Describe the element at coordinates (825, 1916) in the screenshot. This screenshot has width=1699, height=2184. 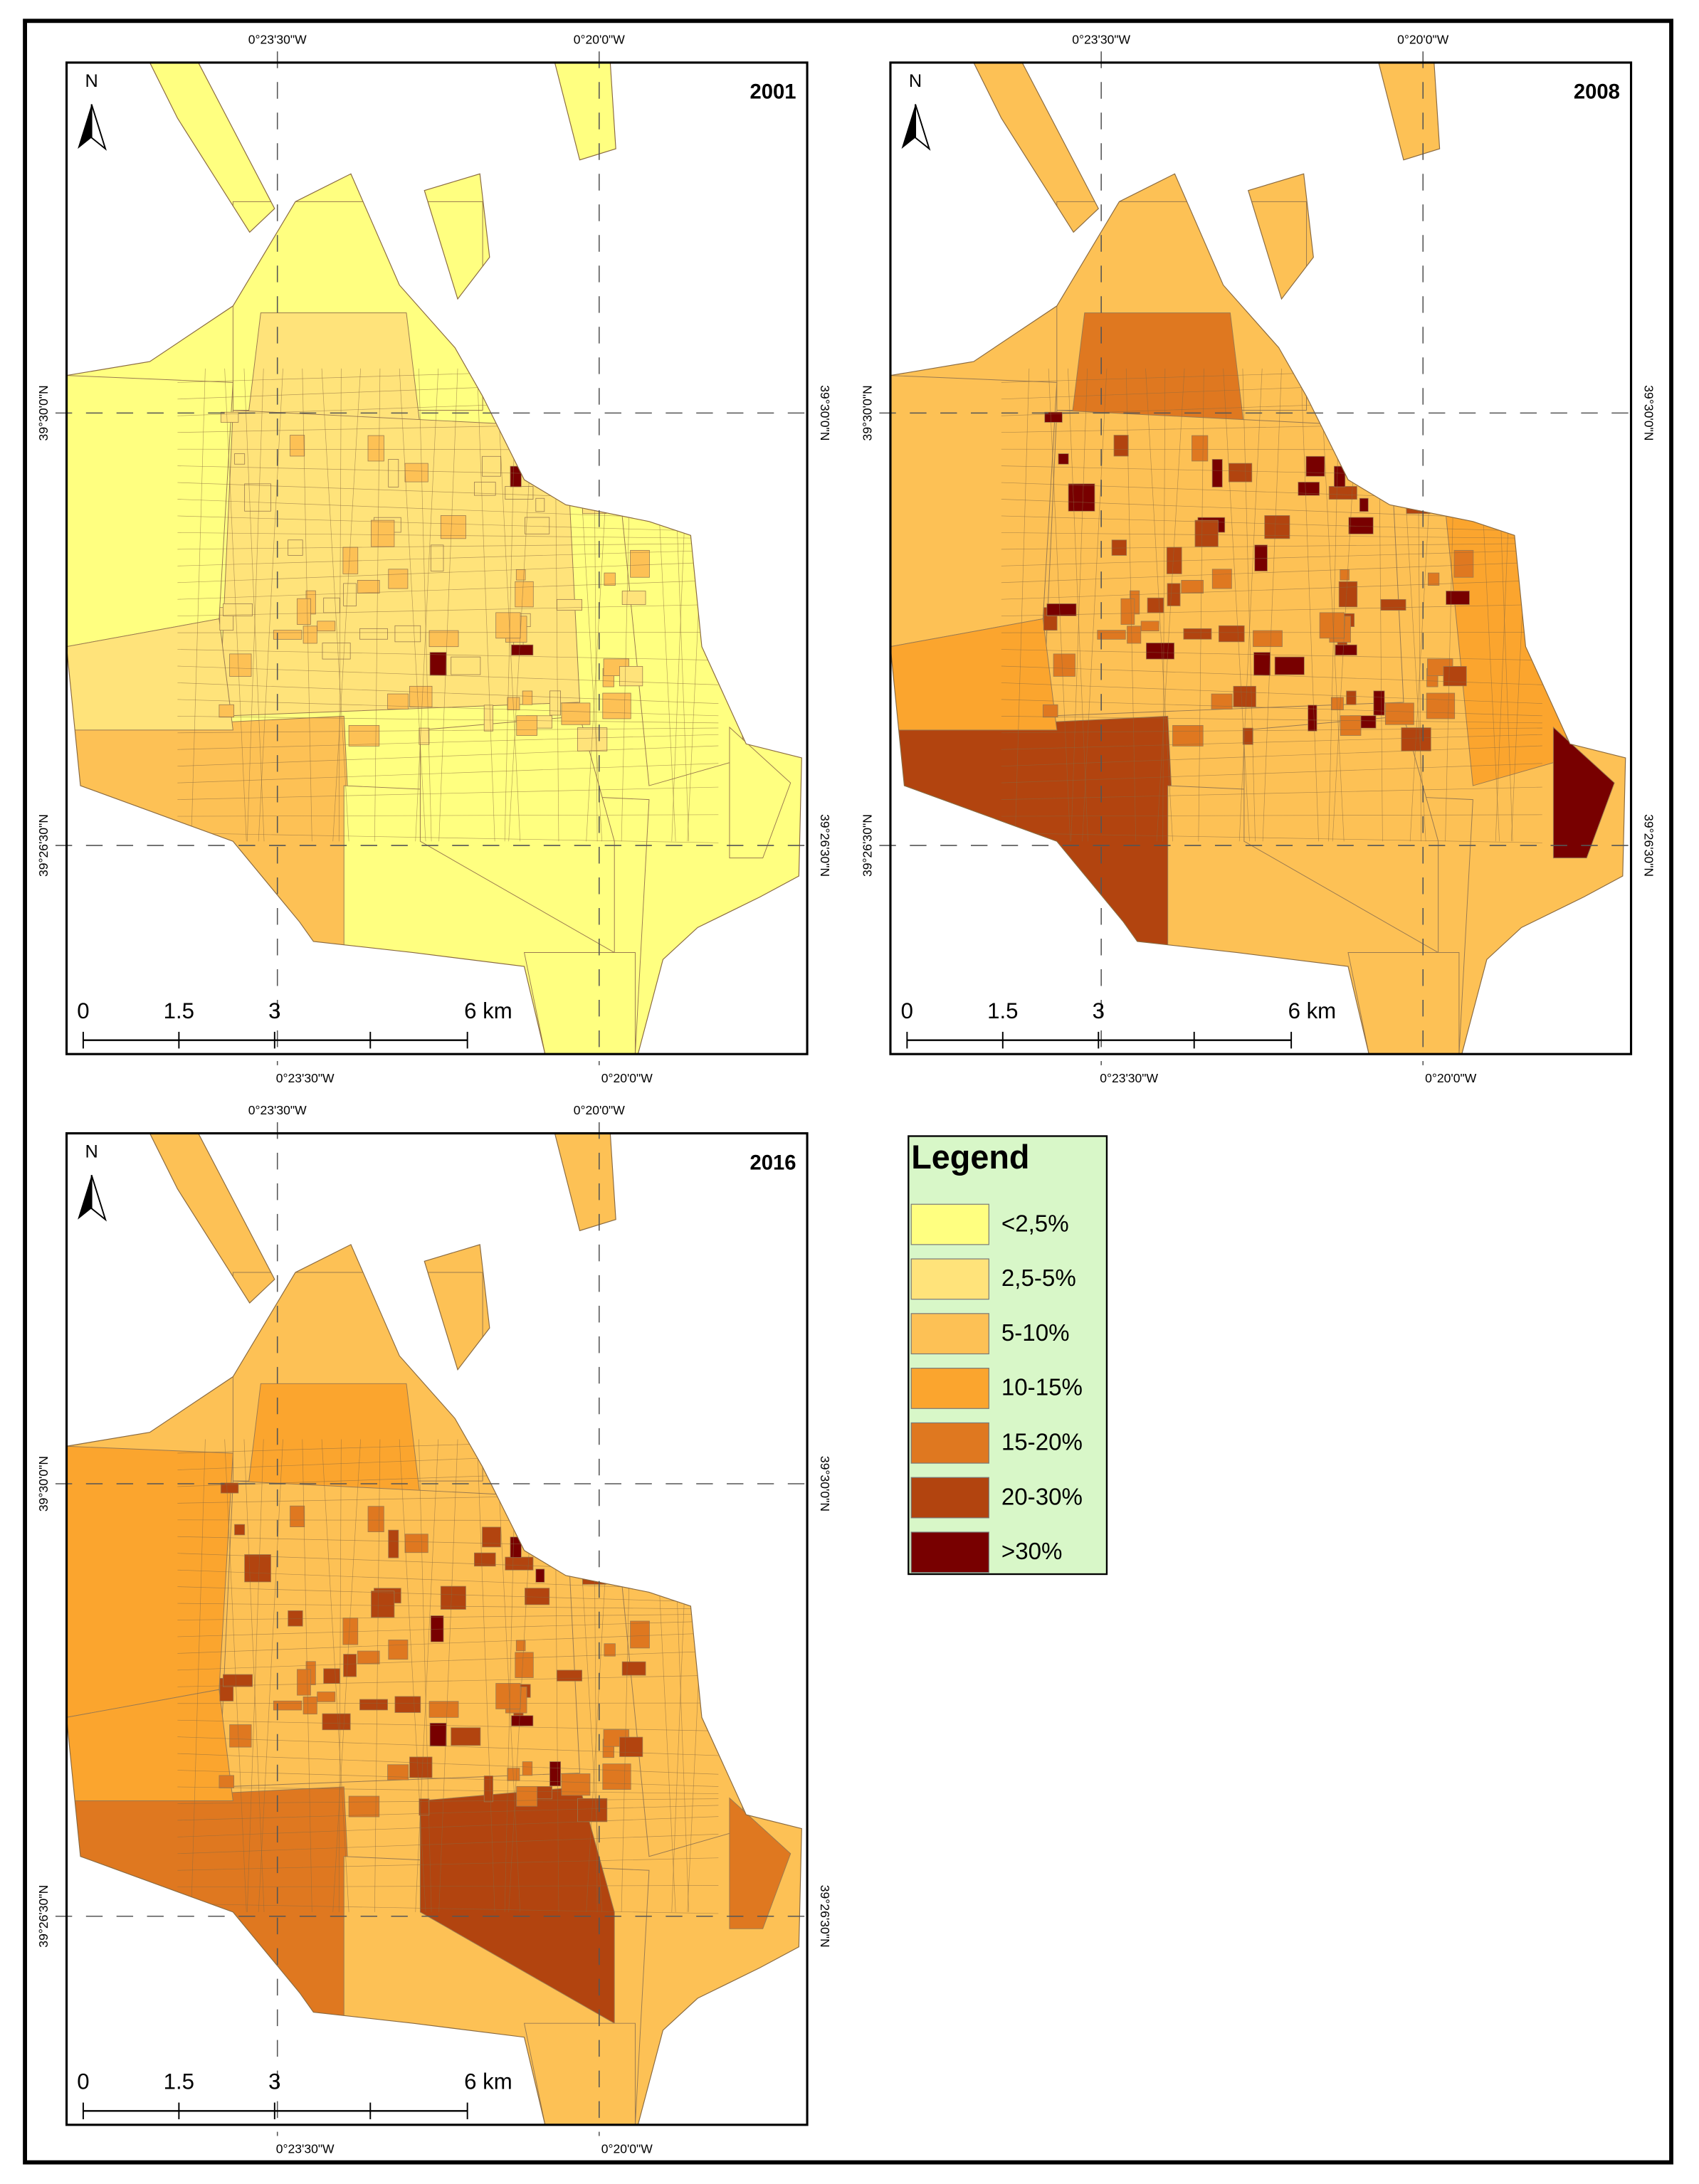
I see `right-coordinate: 39°26'30"N` at that location.